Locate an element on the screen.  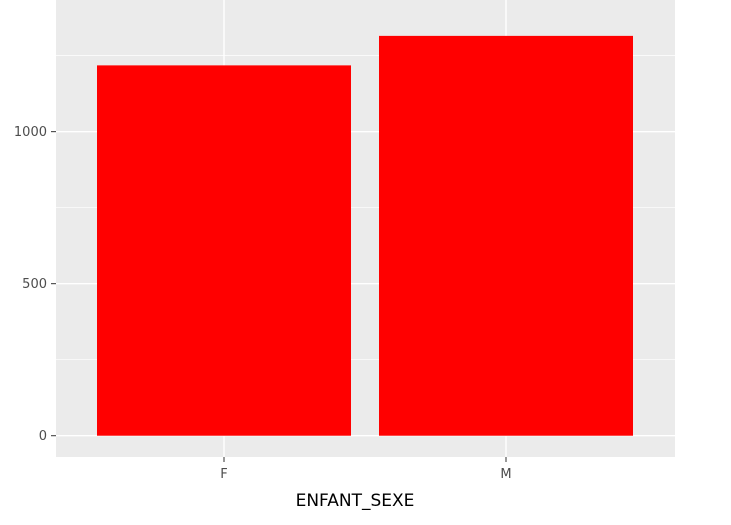
y-axis: 0 500 1000 is located at coordinates (35, 284).